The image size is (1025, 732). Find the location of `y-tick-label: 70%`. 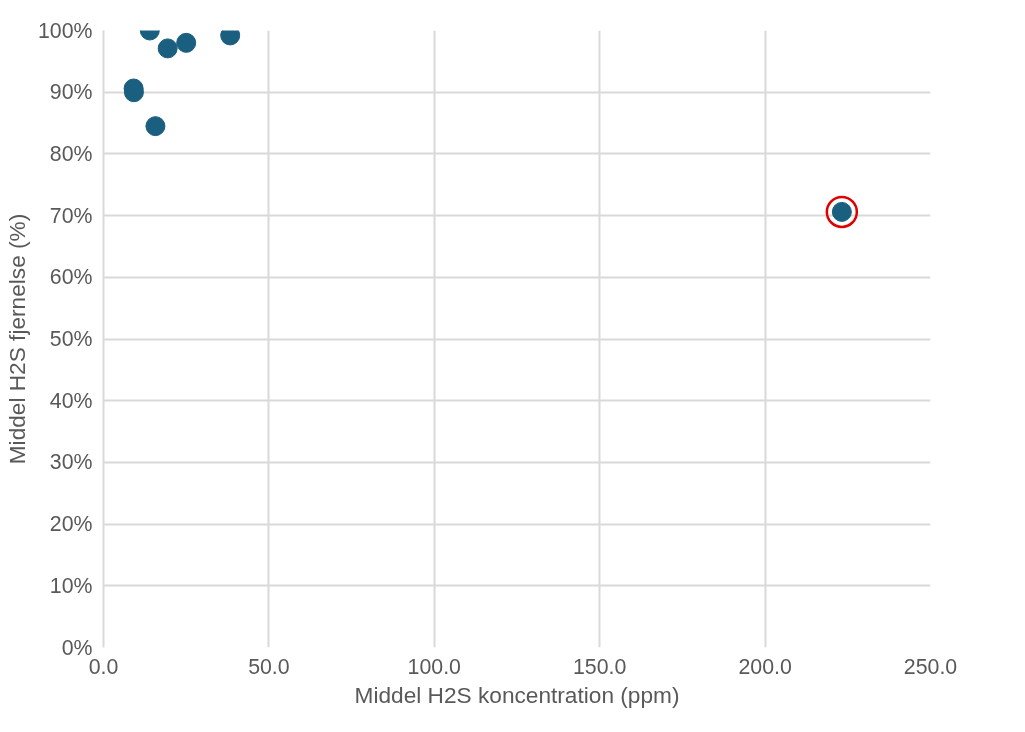

y-tick-label: 70% is located at coordinates (71, 215).